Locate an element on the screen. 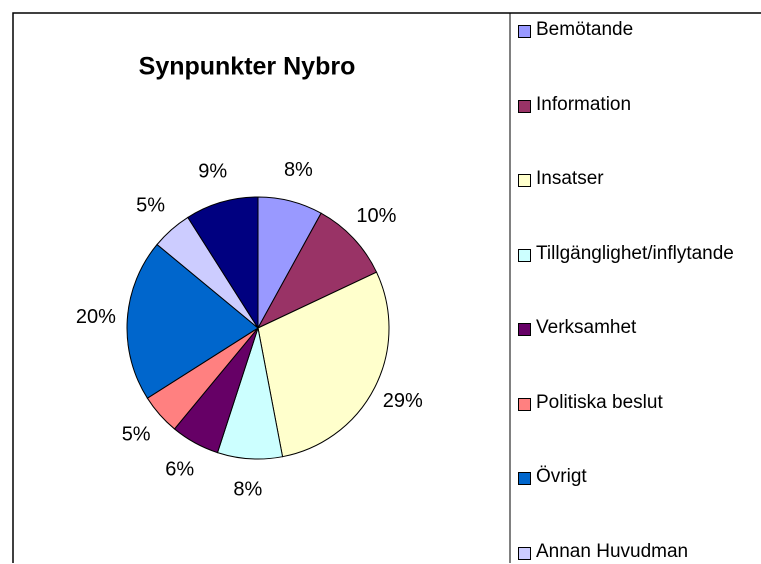 This screenshot has width=761, height=564. legend-item: Övrigt is located at coordinates (626, 477).